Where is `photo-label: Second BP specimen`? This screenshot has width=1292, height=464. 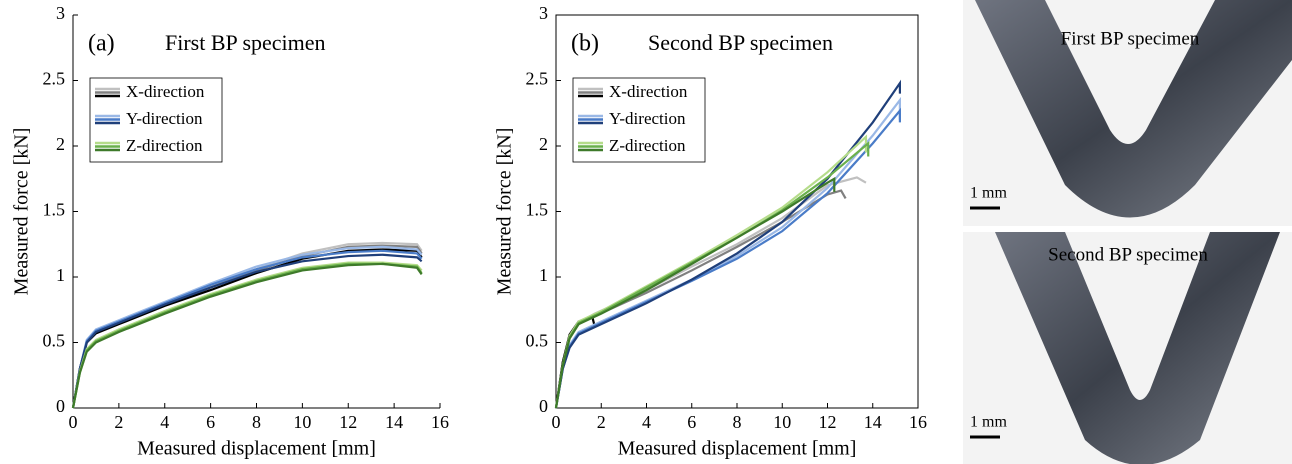 photo-label: Second BP specimen is located at coordinates (1128, 254).